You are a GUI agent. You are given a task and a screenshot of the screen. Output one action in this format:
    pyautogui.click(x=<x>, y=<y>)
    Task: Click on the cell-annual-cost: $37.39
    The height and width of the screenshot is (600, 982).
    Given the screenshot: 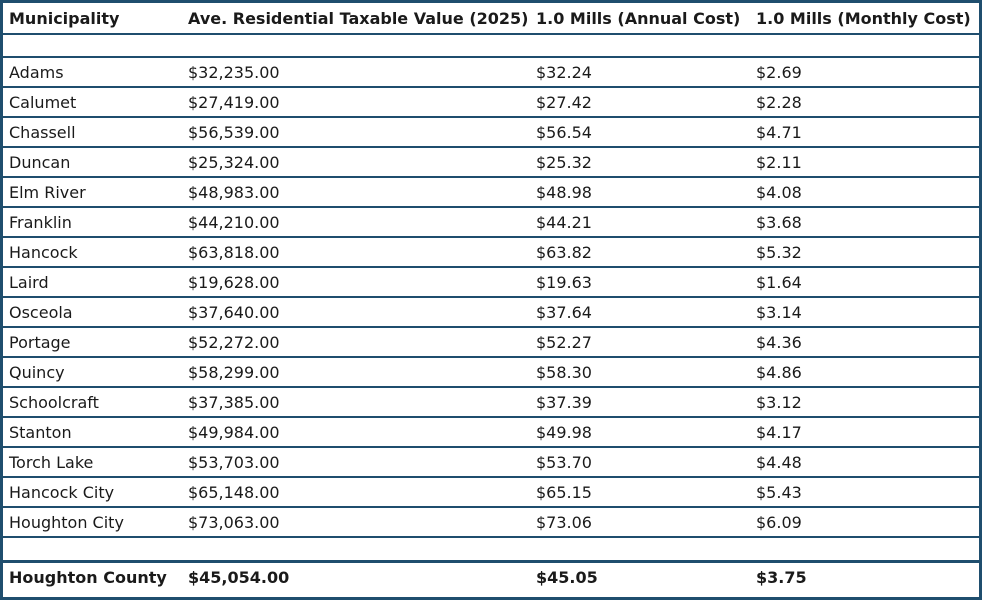 What is the action you would take?
    pyautogui.click(x=564, y=402)
    